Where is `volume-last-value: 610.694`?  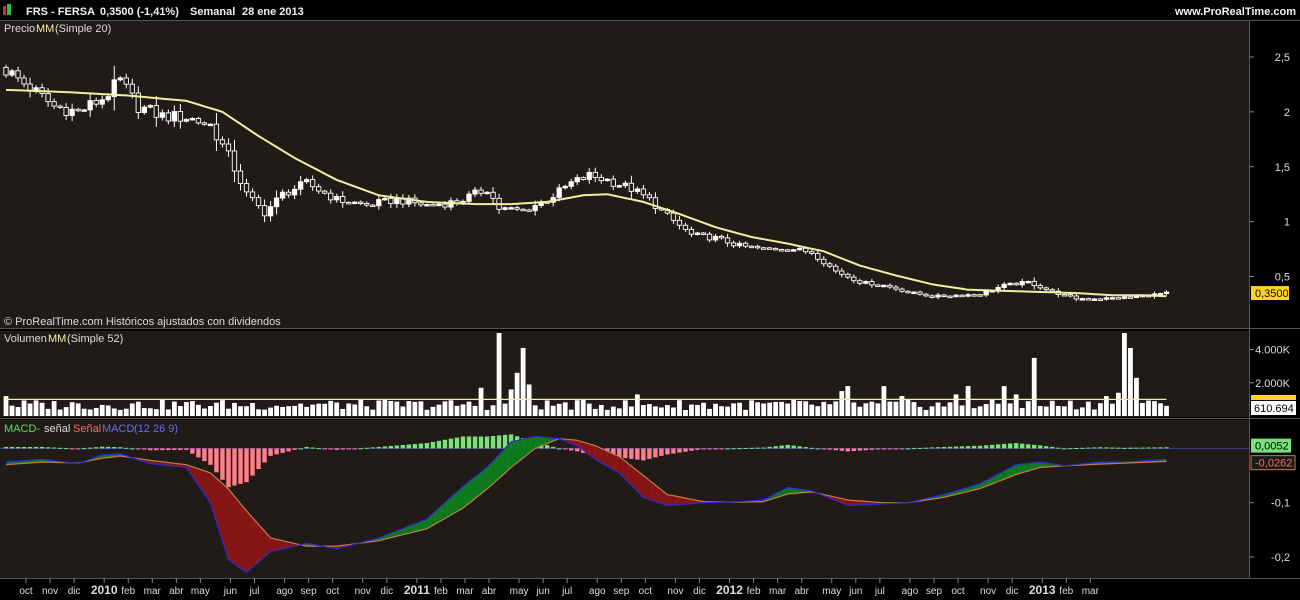
volume-last-value: 610.694 is located at coordinates (1274, 409).